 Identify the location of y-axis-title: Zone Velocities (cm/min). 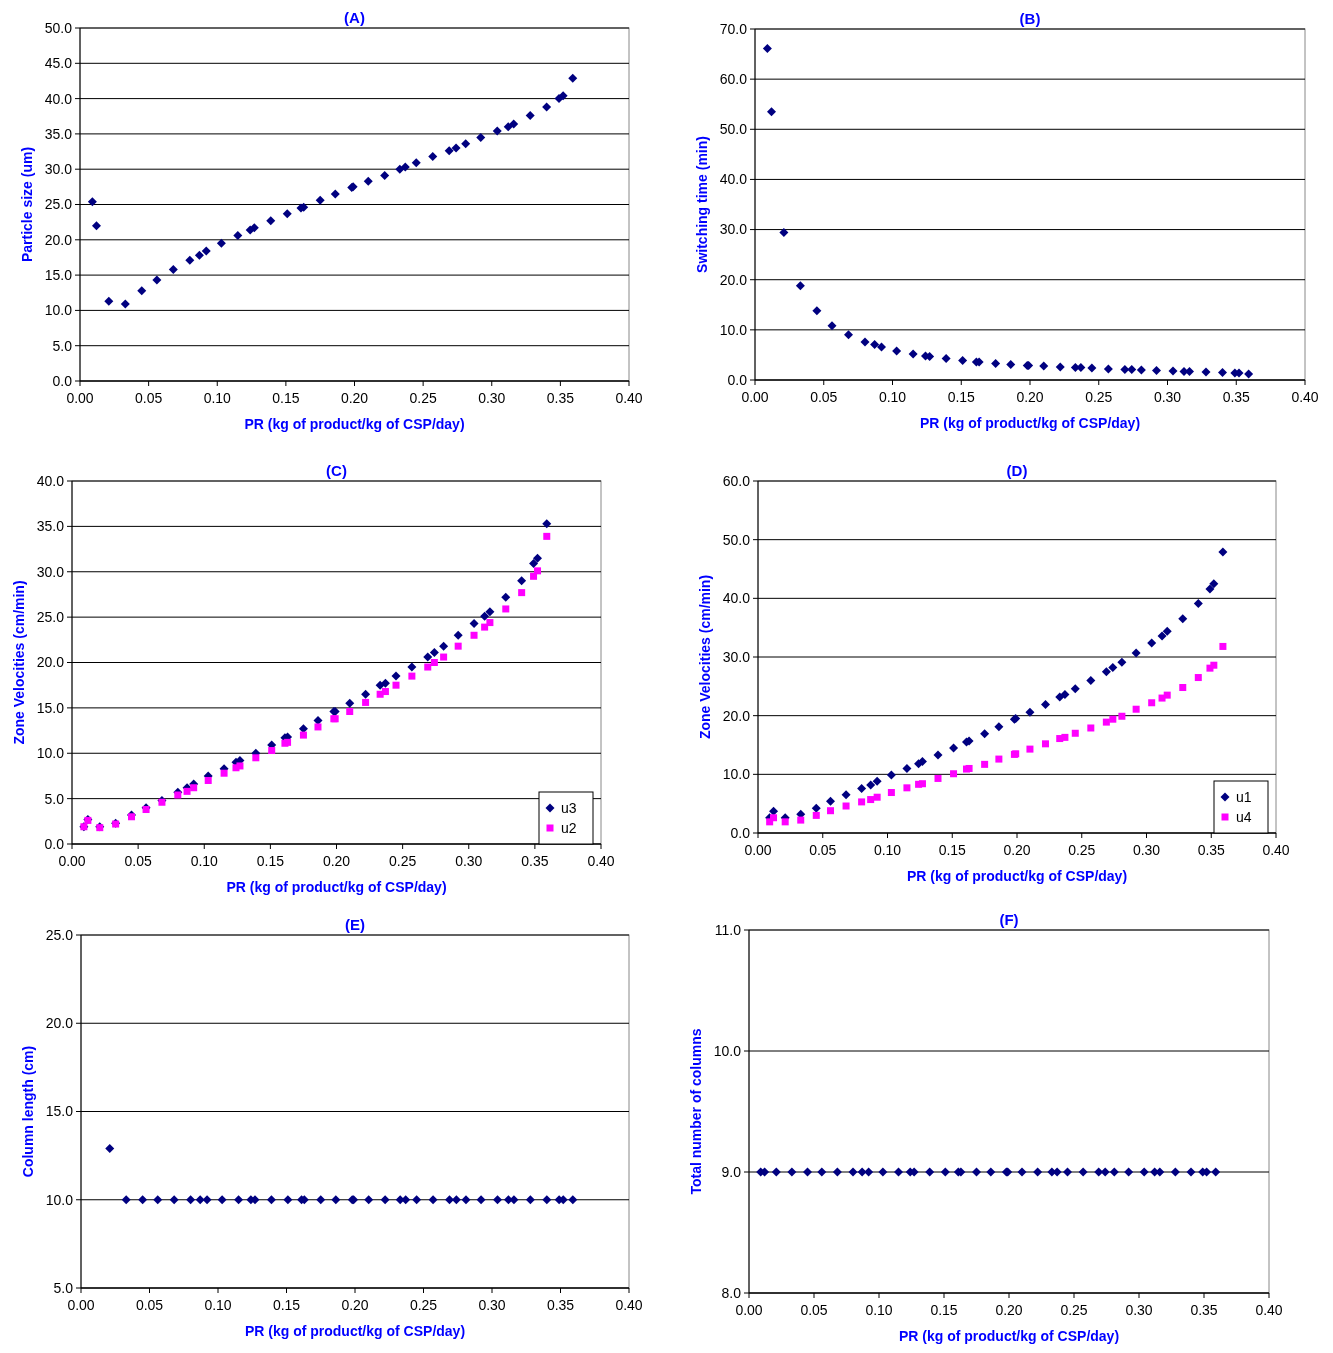
(19, 662).